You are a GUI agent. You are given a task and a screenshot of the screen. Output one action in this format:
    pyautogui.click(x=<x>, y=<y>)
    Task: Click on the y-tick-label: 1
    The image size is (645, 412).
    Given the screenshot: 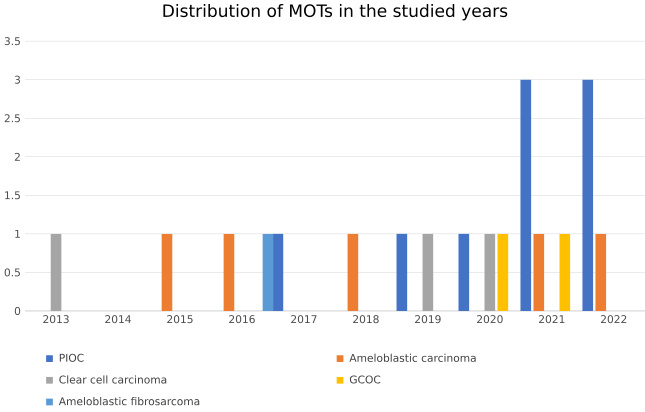 What is the action you would take?
    pyautogui.click(x=17, y=234)
    